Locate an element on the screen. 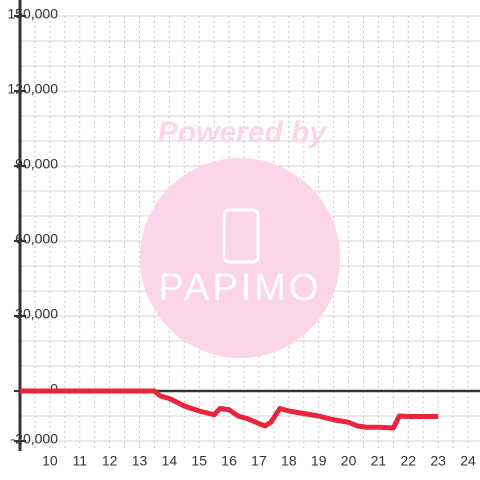 This screenshot has height=480, width=480. y-tick-label: 30,000 is located at coordinates (36, 314).